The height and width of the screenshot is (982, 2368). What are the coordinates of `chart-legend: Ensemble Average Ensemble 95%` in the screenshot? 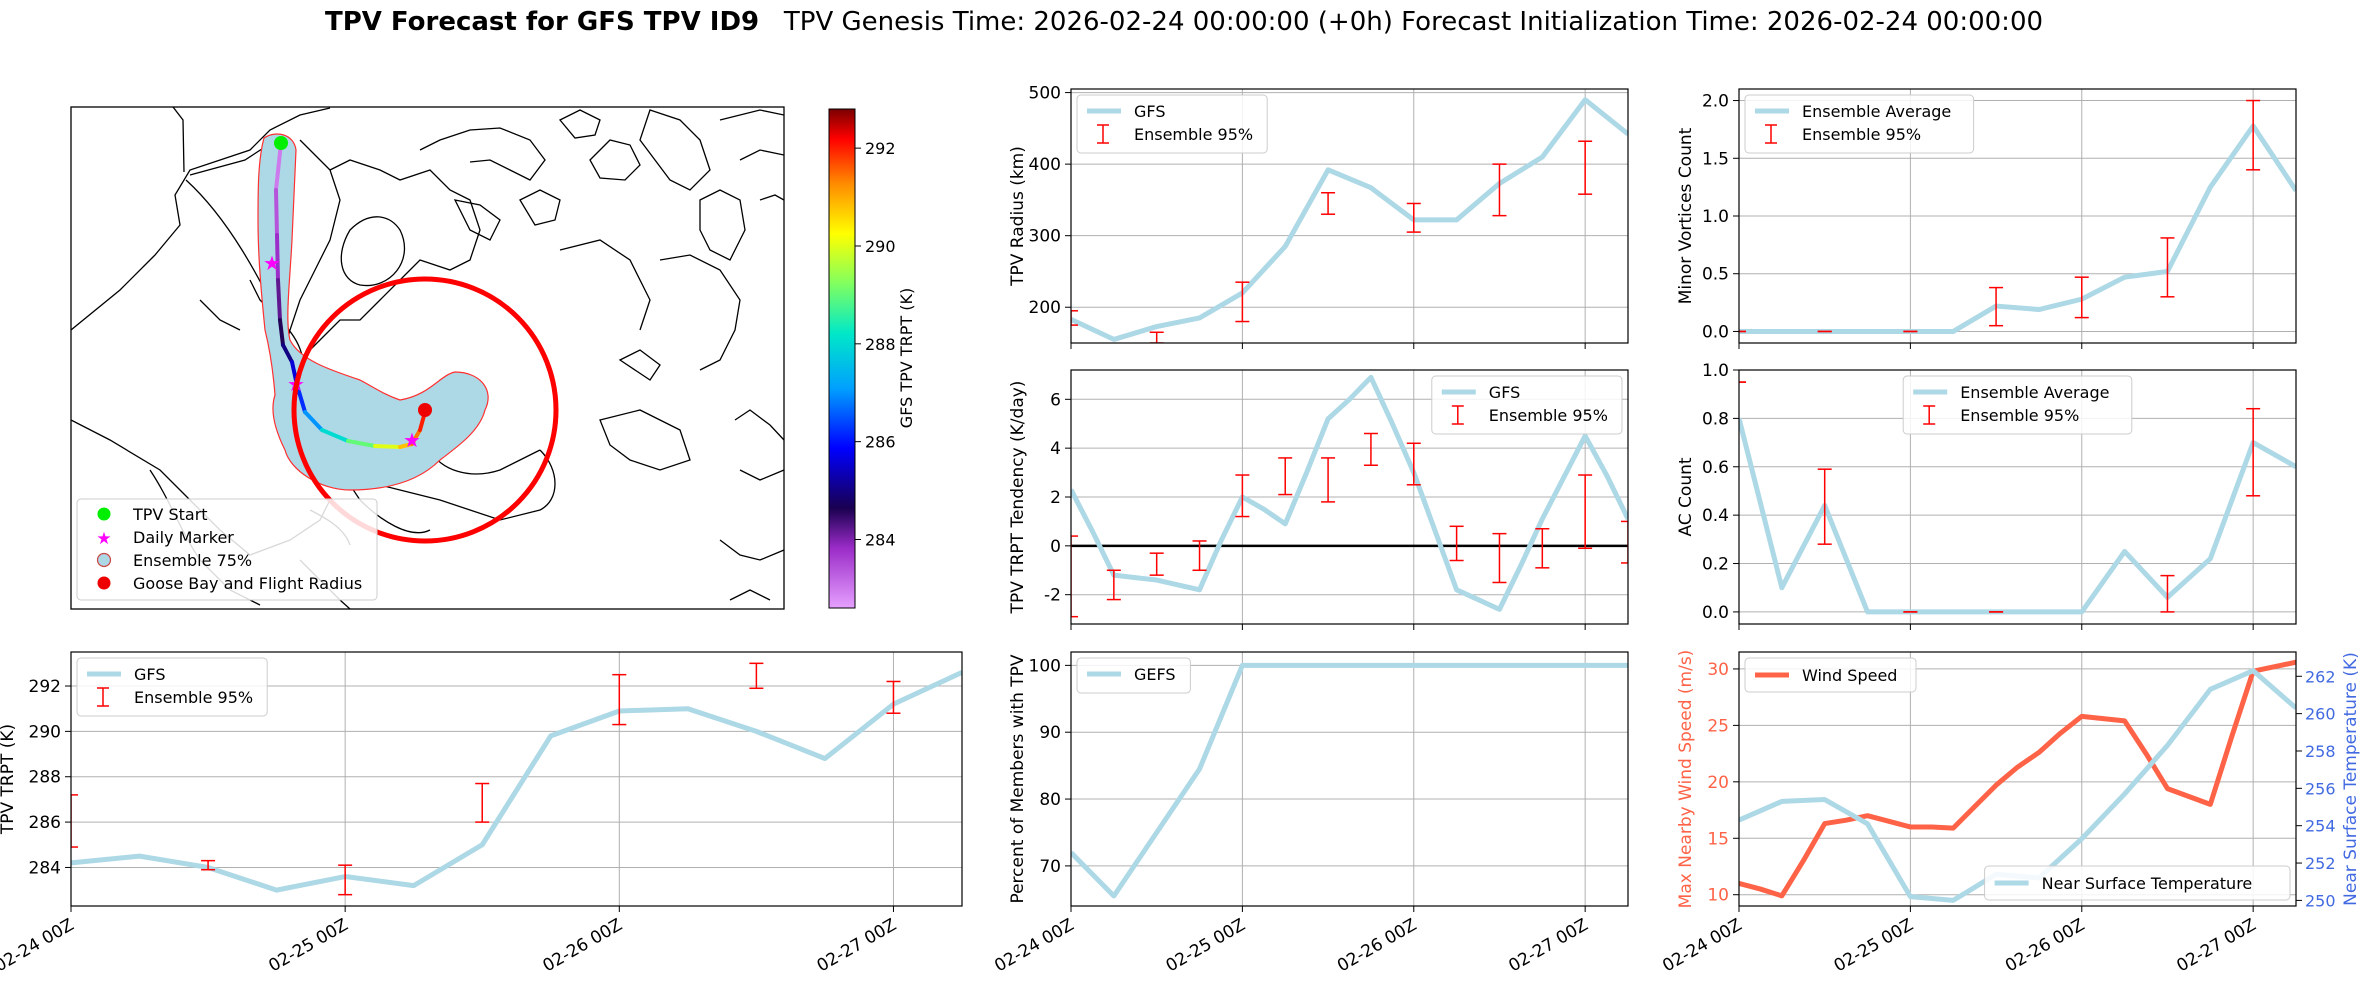 It's located at (2017, 405).